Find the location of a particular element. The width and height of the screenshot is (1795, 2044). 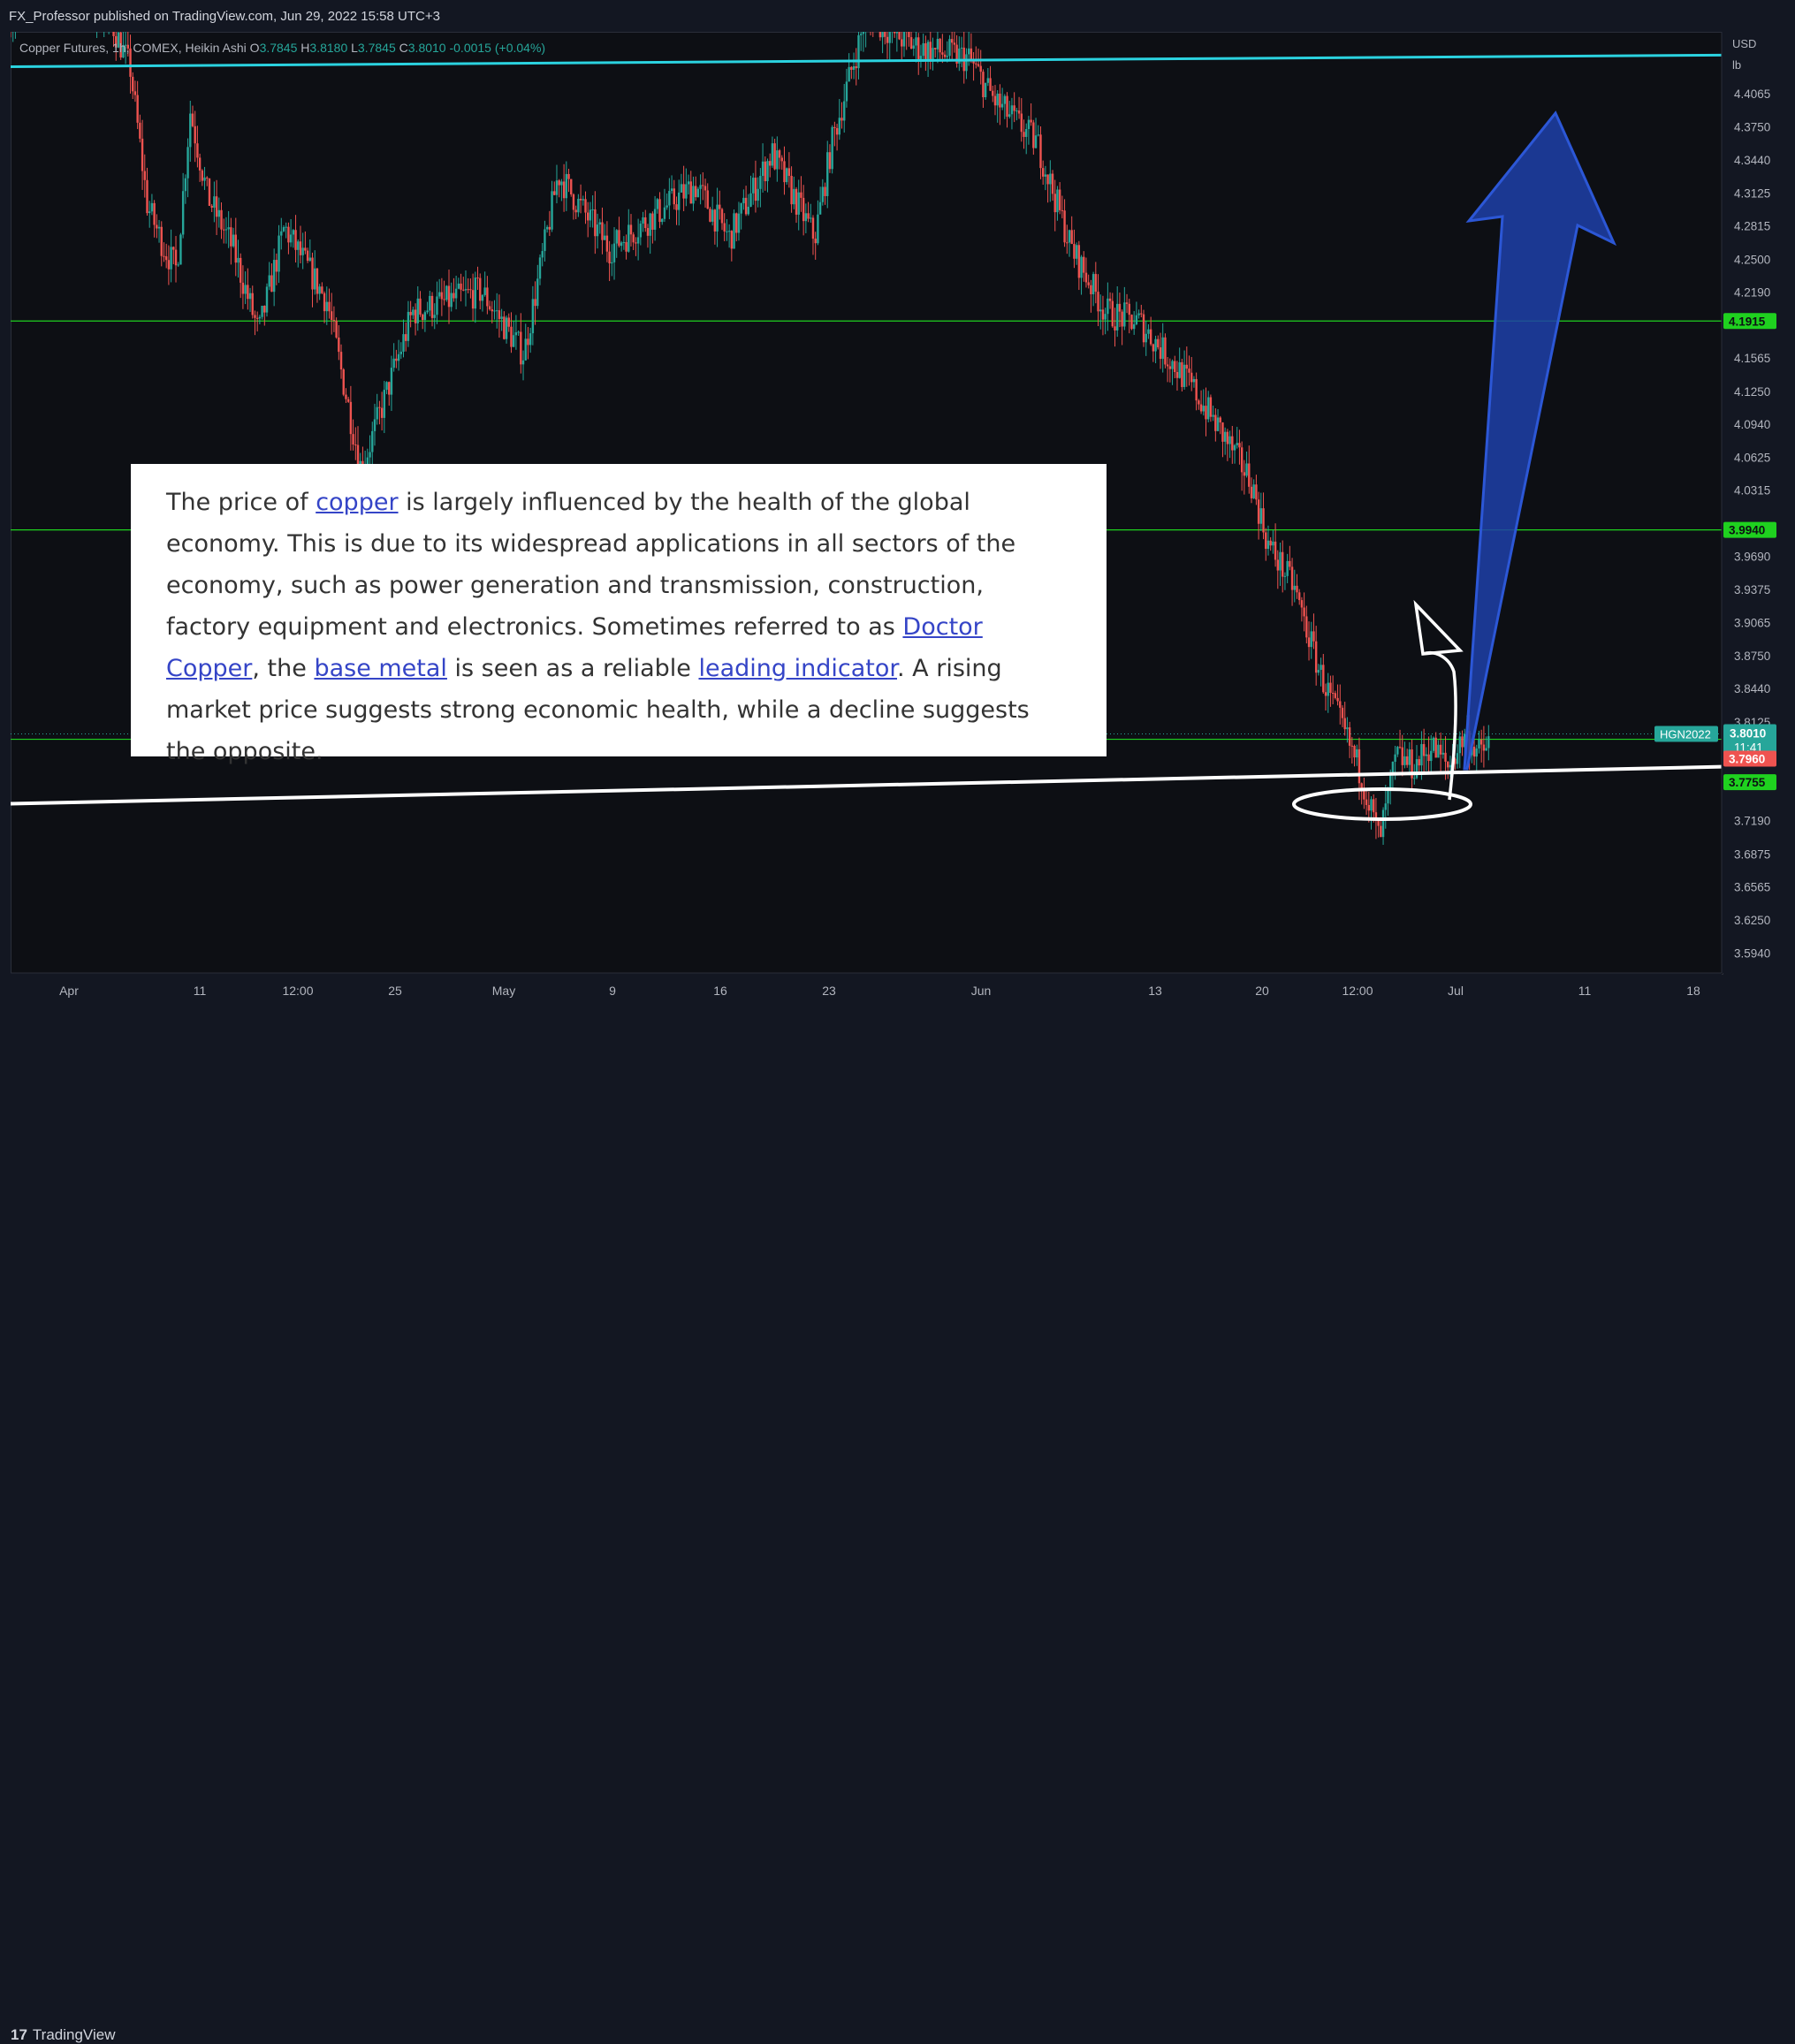

tradingview-logo: 17 TradingView is located at coordinates (63, 2035).